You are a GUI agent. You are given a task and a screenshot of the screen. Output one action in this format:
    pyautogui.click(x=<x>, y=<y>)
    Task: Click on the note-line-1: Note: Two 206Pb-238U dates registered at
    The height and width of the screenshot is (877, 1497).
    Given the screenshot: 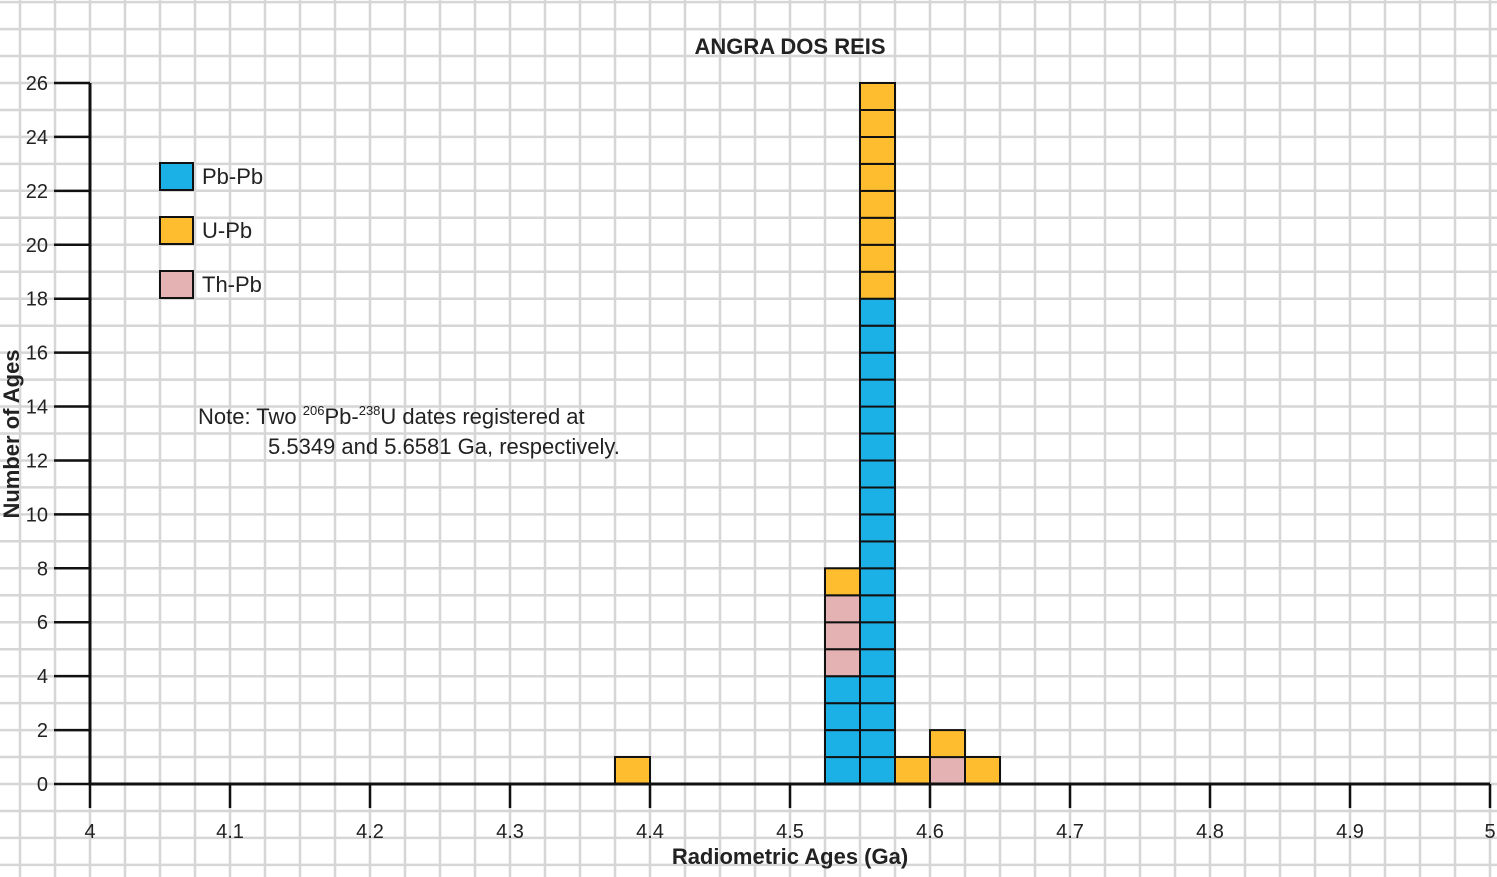 What is the action you would take?
    pyautogui.click(x=391, y=416)
    